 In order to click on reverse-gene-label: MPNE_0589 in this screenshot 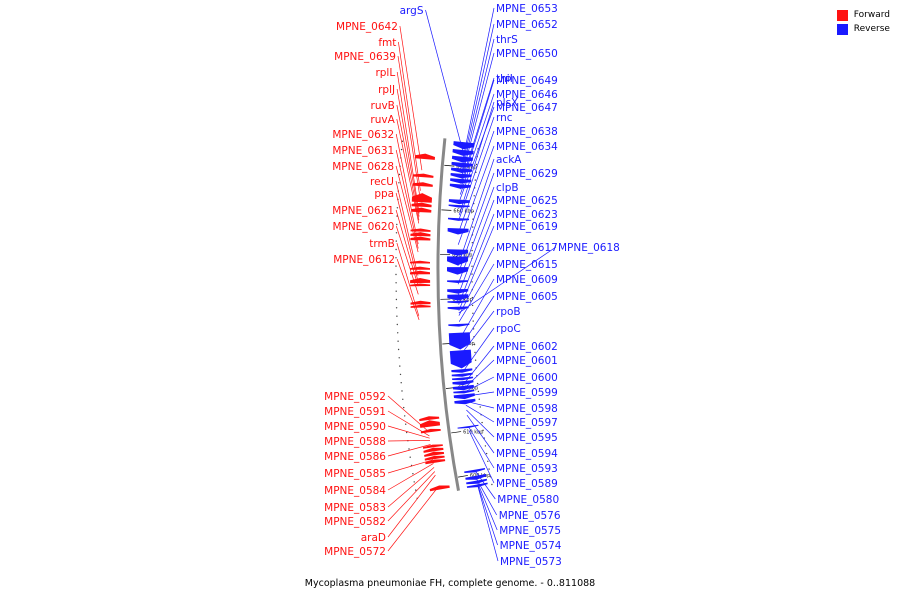, I will do `click(527, 484)`.